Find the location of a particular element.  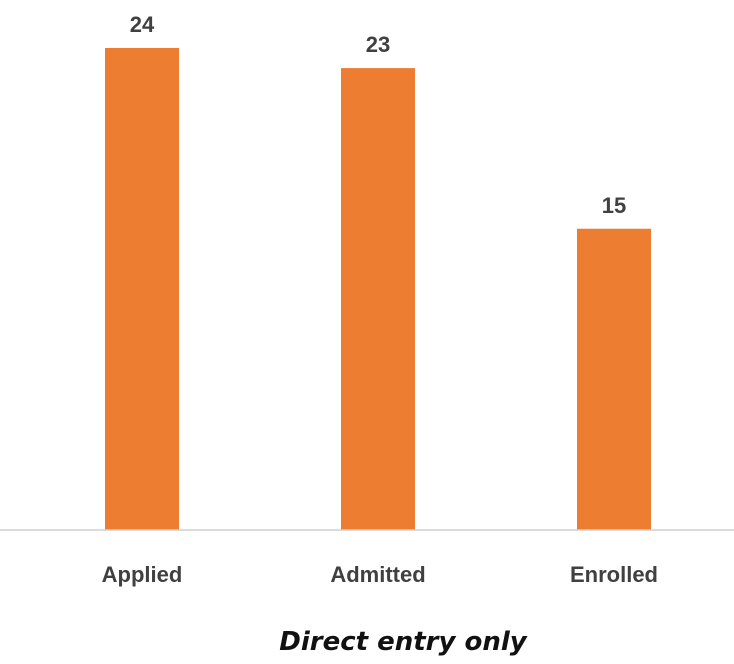

category-label-enrolled: Enrolled is located at coordinates (614, 574).